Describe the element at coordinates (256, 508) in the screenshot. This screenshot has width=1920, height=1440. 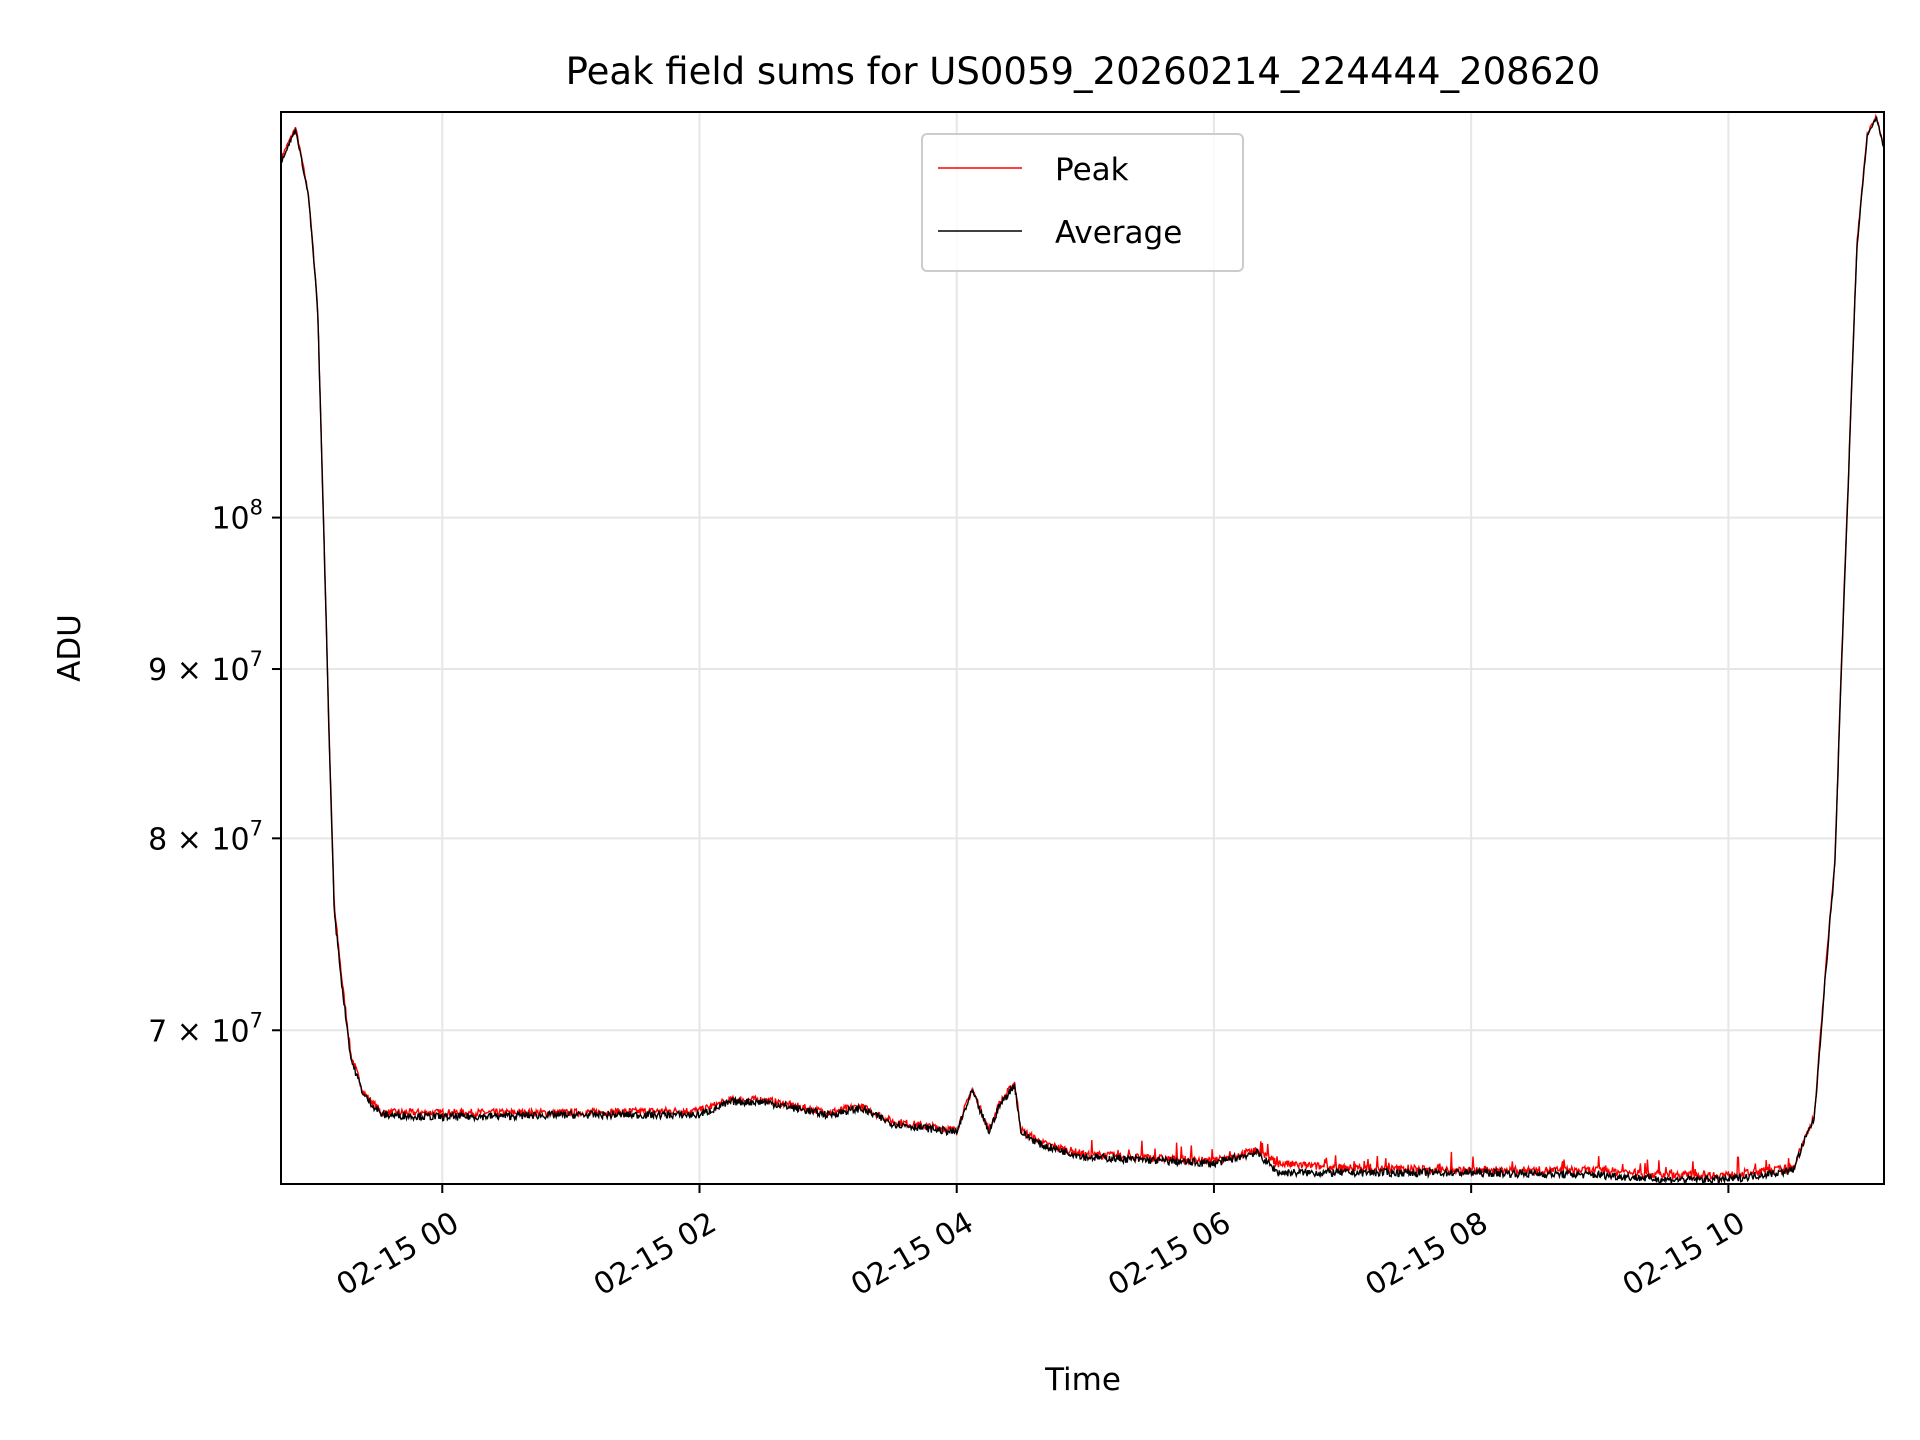
I see `y-tick-exponent: 8` at that location.